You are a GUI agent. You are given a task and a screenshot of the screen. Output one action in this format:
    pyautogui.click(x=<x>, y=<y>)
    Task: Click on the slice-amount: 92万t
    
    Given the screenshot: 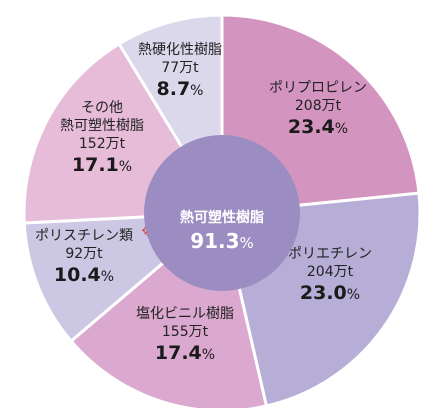 What is the action you would take?
    pyautogui.click(x=84, y=254)
    